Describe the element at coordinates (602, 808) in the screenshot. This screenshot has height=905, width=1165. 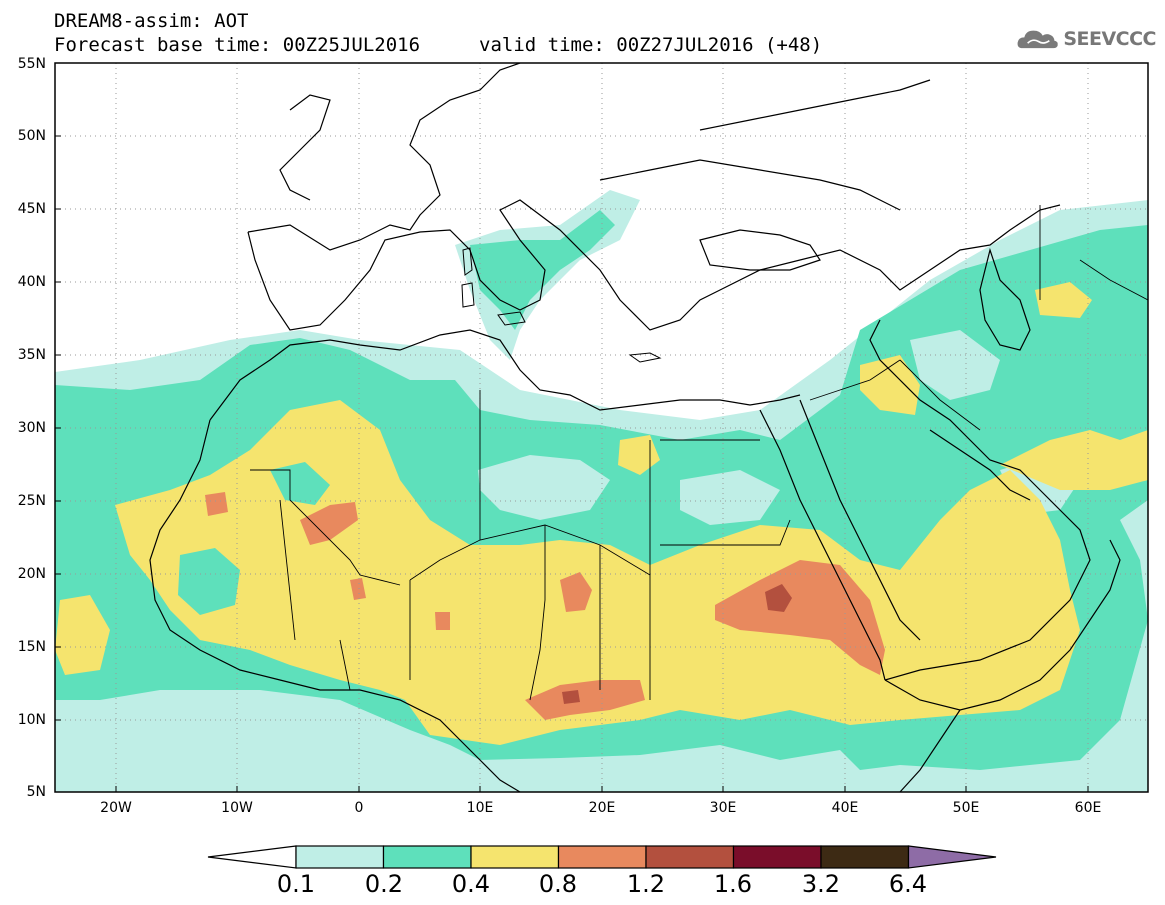
I see `lon-label: 20E` at that location.